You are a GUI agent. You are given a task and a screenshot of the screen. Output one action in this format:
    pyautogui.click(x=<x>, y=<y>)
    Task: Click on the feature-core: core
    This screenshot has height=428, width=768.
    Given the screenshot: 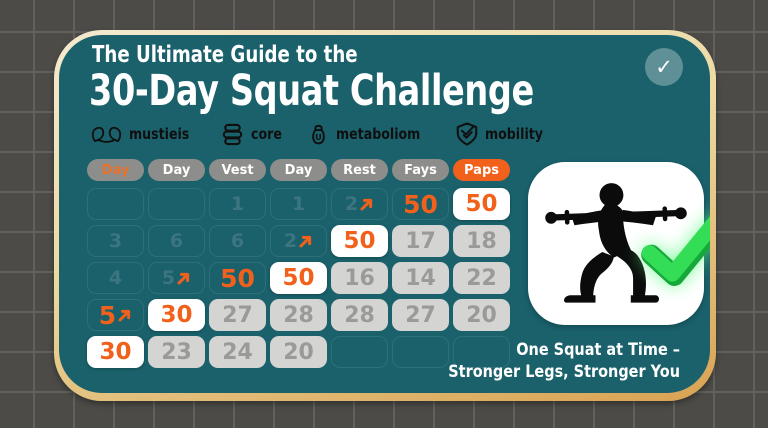 What is the action you would take?
    pyautogui.click(x=254, y=134)
    